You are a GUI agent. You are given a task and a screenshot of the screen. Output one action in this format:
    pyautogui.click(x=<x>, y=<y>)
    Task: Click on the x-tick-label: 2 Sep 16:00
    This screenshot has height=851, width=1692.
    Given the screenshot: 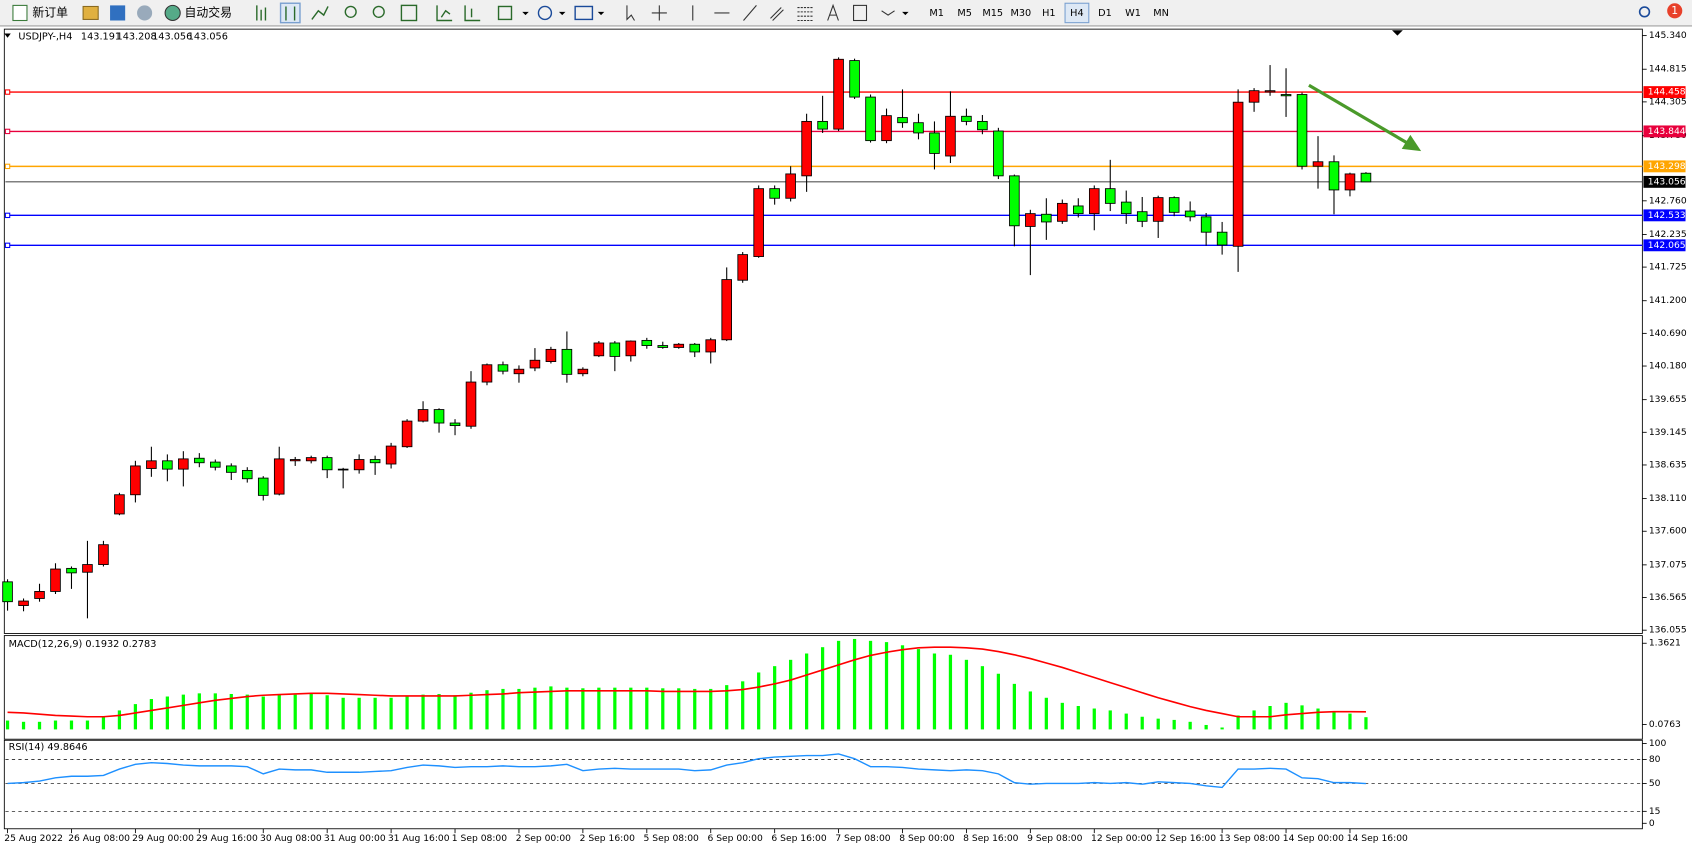 What is the action you would take?
    pyautogui.click(x=607, y=838)
    